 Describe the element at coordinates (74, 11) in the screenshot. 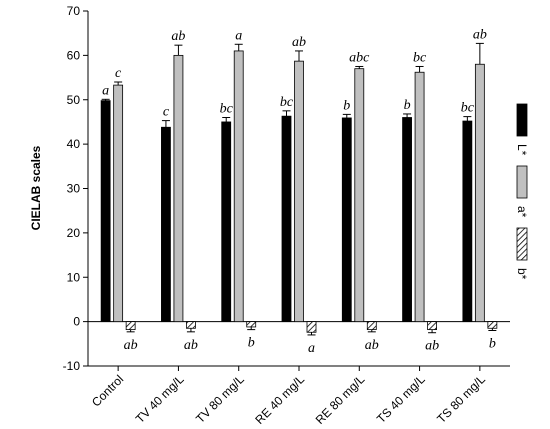

I see `y-tick-label: 70` at that location.